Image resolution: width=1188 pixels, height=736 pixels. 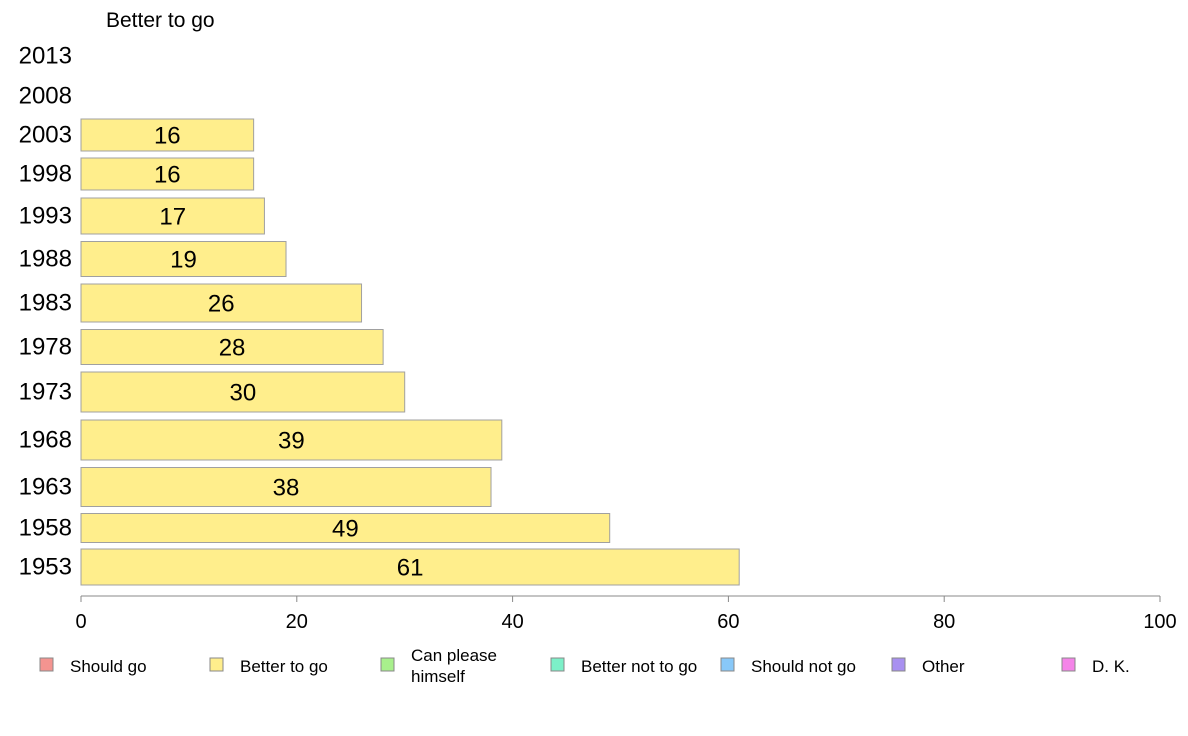 I want to click on legend-label: Better not to go, so click(x=639, y=666).